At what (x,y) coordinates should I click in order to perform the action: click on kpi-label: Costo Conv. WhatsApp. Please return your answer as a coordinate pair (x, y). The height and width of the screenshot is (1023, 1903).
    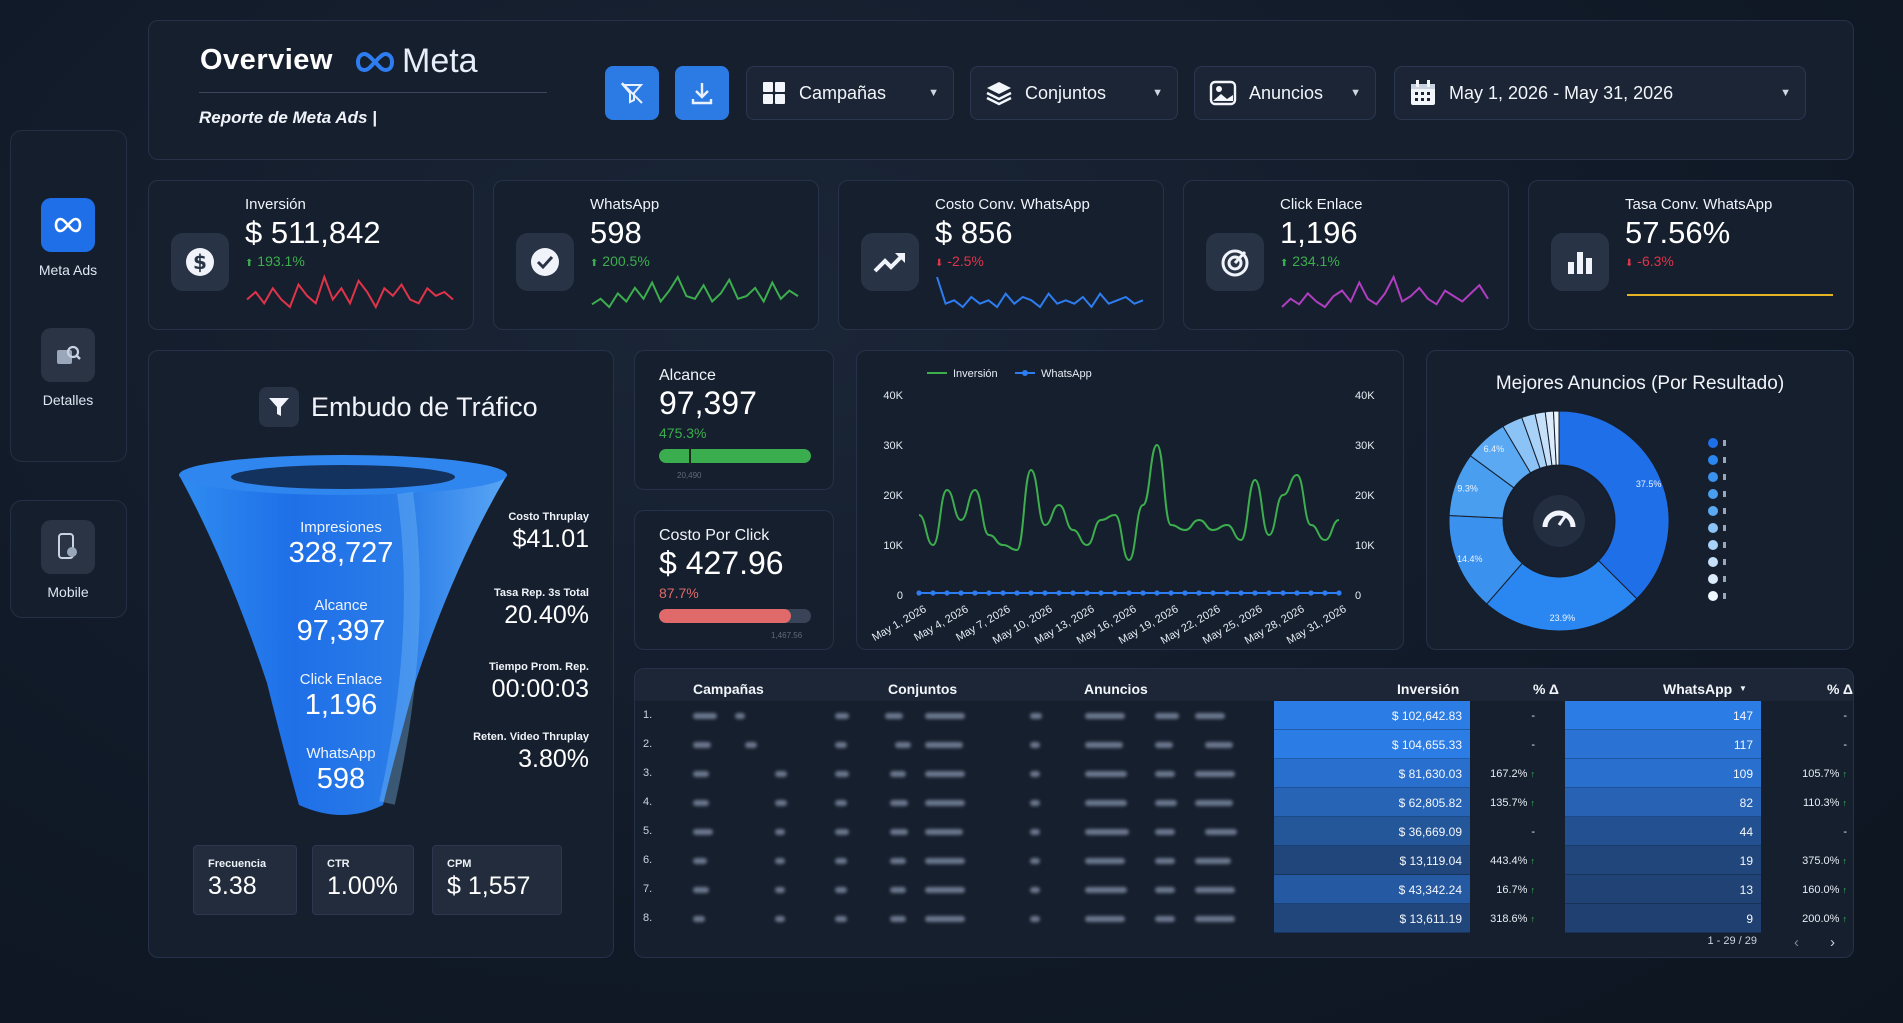
    Looking at the image, I should click on (1012, 204).